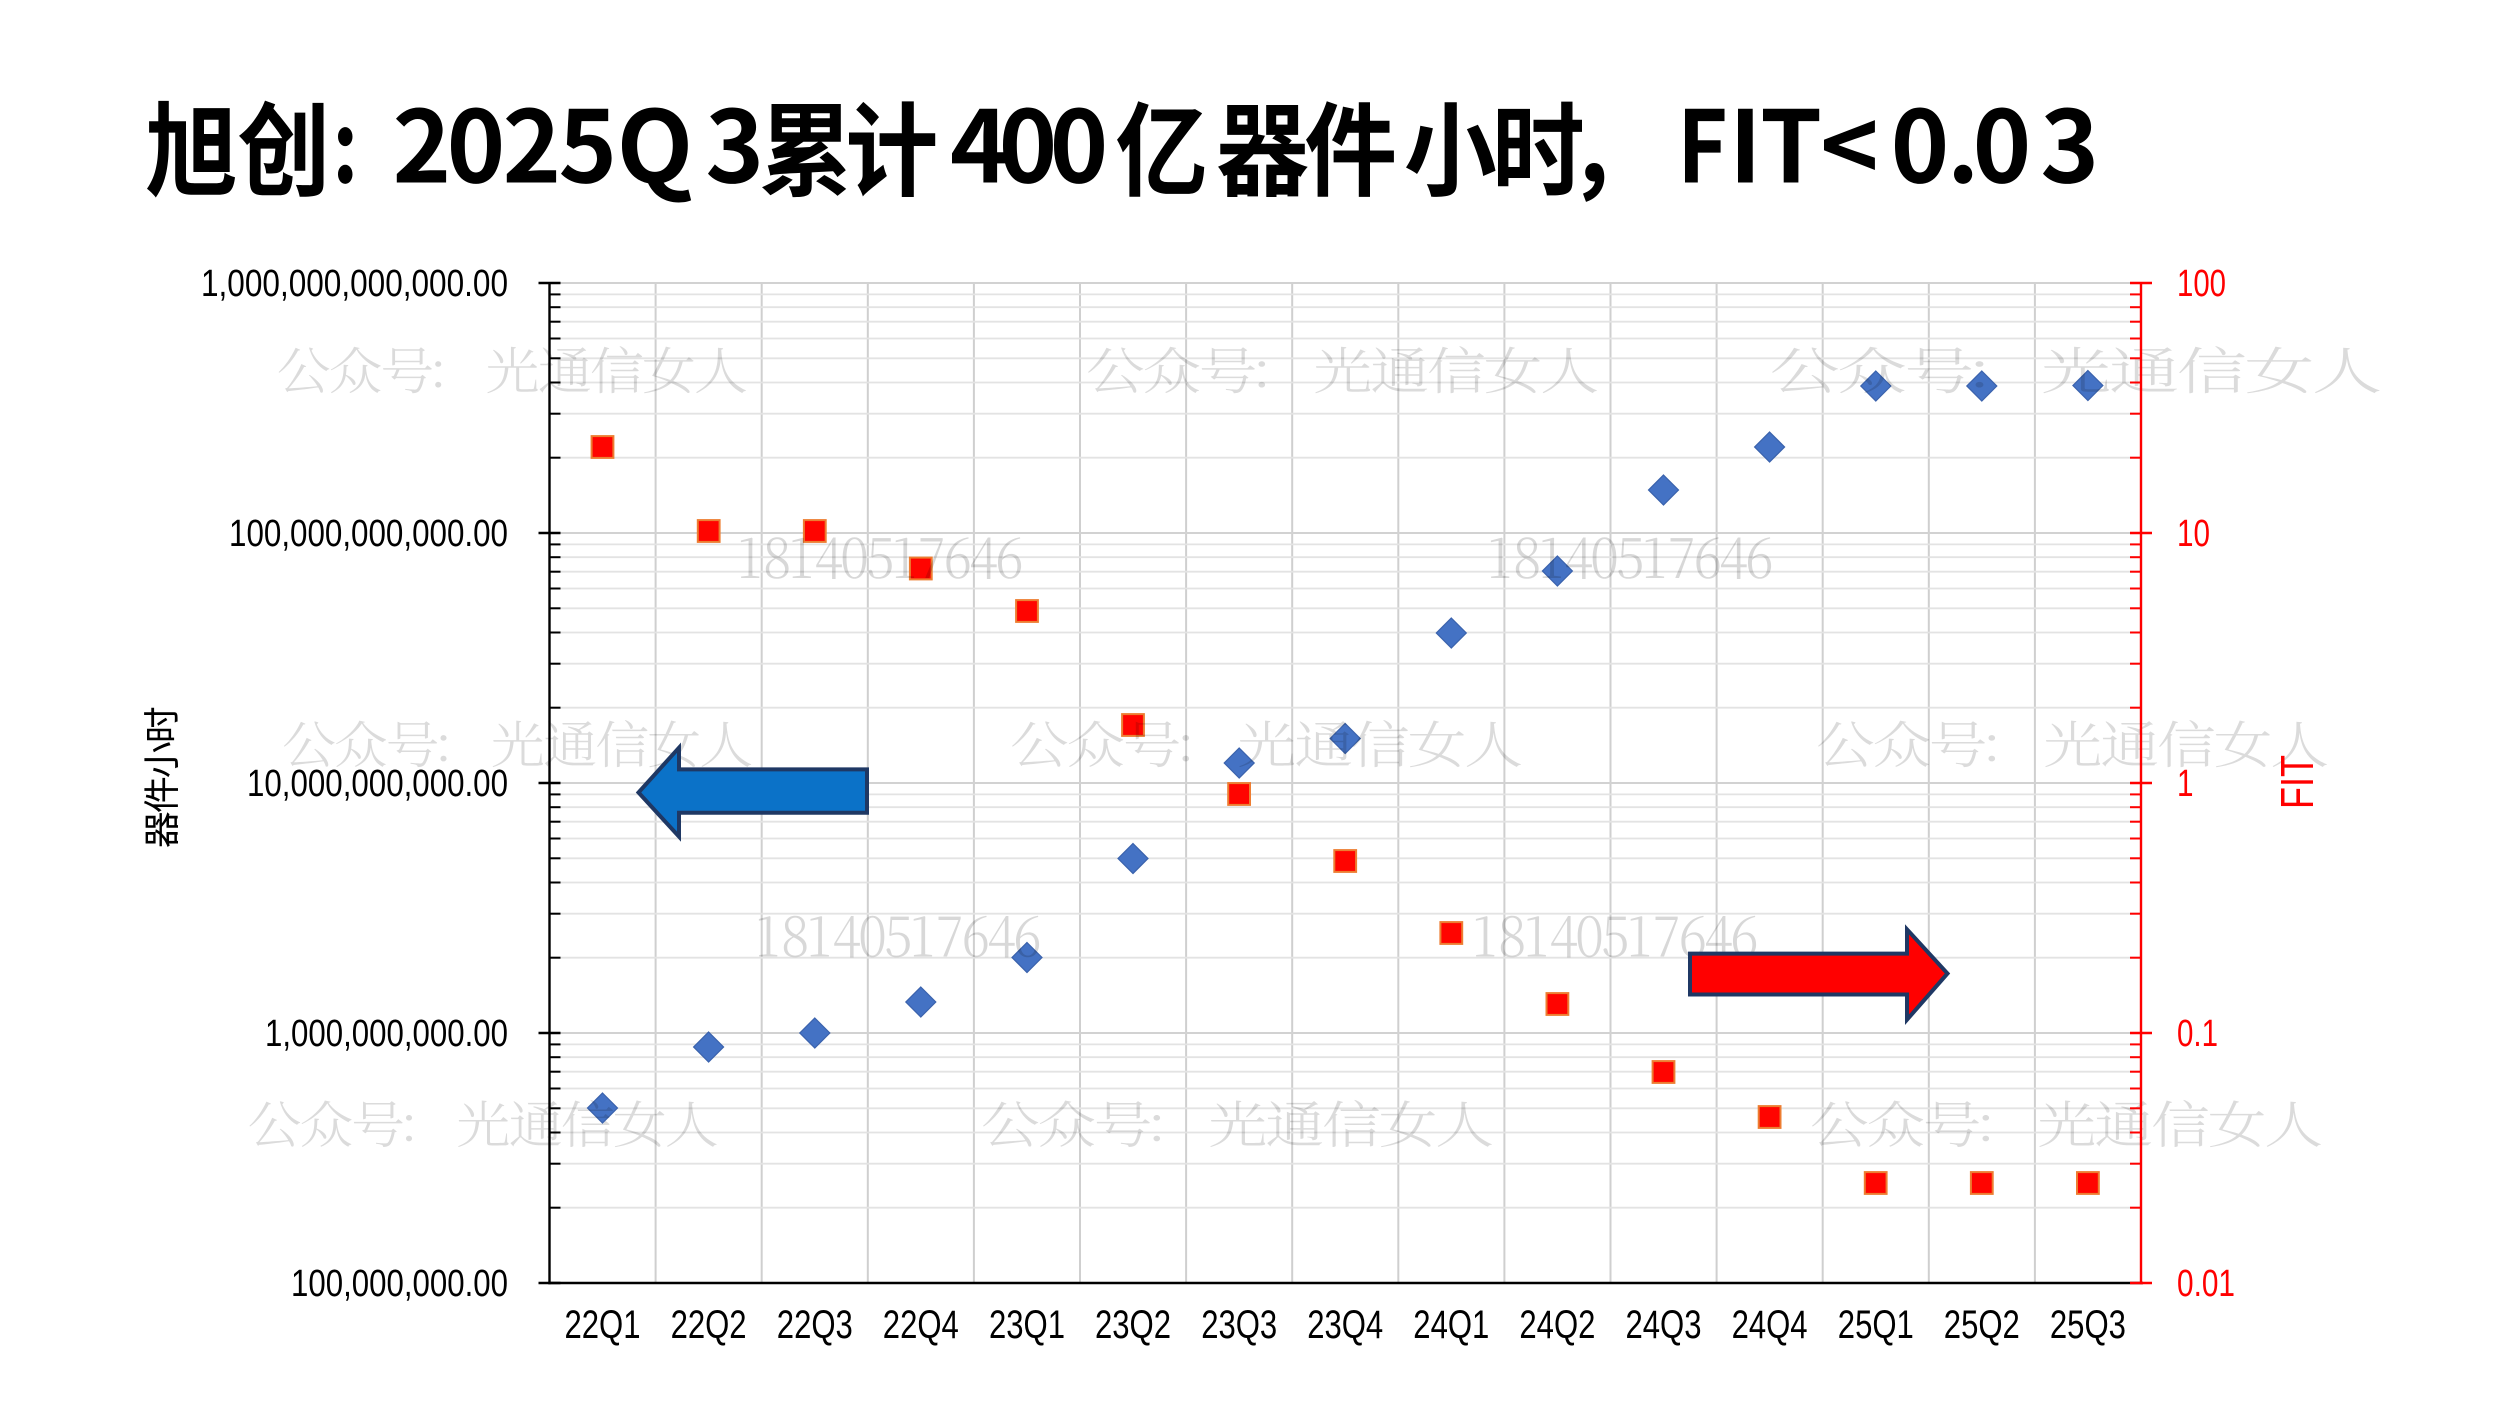  What do you see at coordinates (2201, 284) in the screenshot?
I see `svg-text: 100` at bounding box center [2201, 284].